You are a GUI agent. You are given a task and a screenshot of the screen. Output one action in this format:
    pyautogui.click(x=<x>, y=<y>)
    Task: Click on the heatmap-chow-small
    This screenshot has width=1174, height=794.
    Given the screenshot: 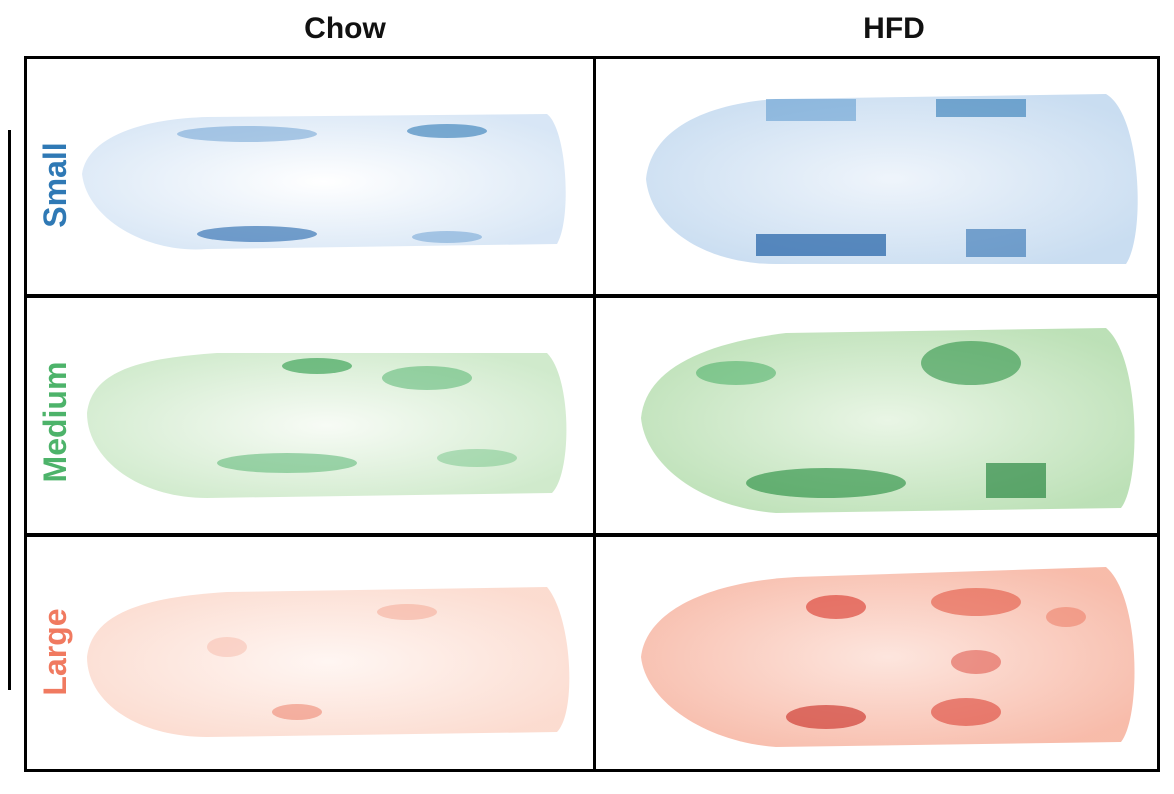 What is the action you would take?
    pyautogui.click(x=310, y=176)
    